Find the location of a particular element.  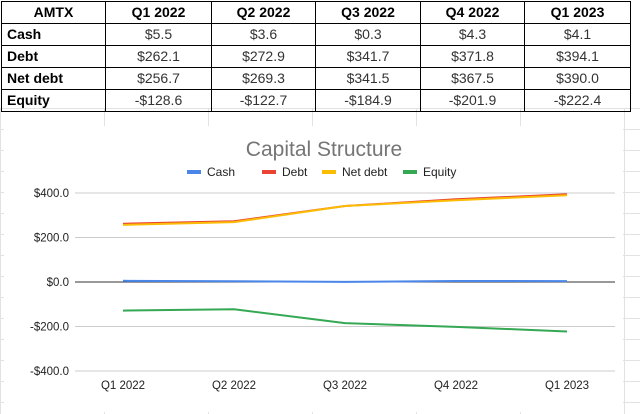

table-header-cell: Q1 2022 is located at coordinates (158, 12).